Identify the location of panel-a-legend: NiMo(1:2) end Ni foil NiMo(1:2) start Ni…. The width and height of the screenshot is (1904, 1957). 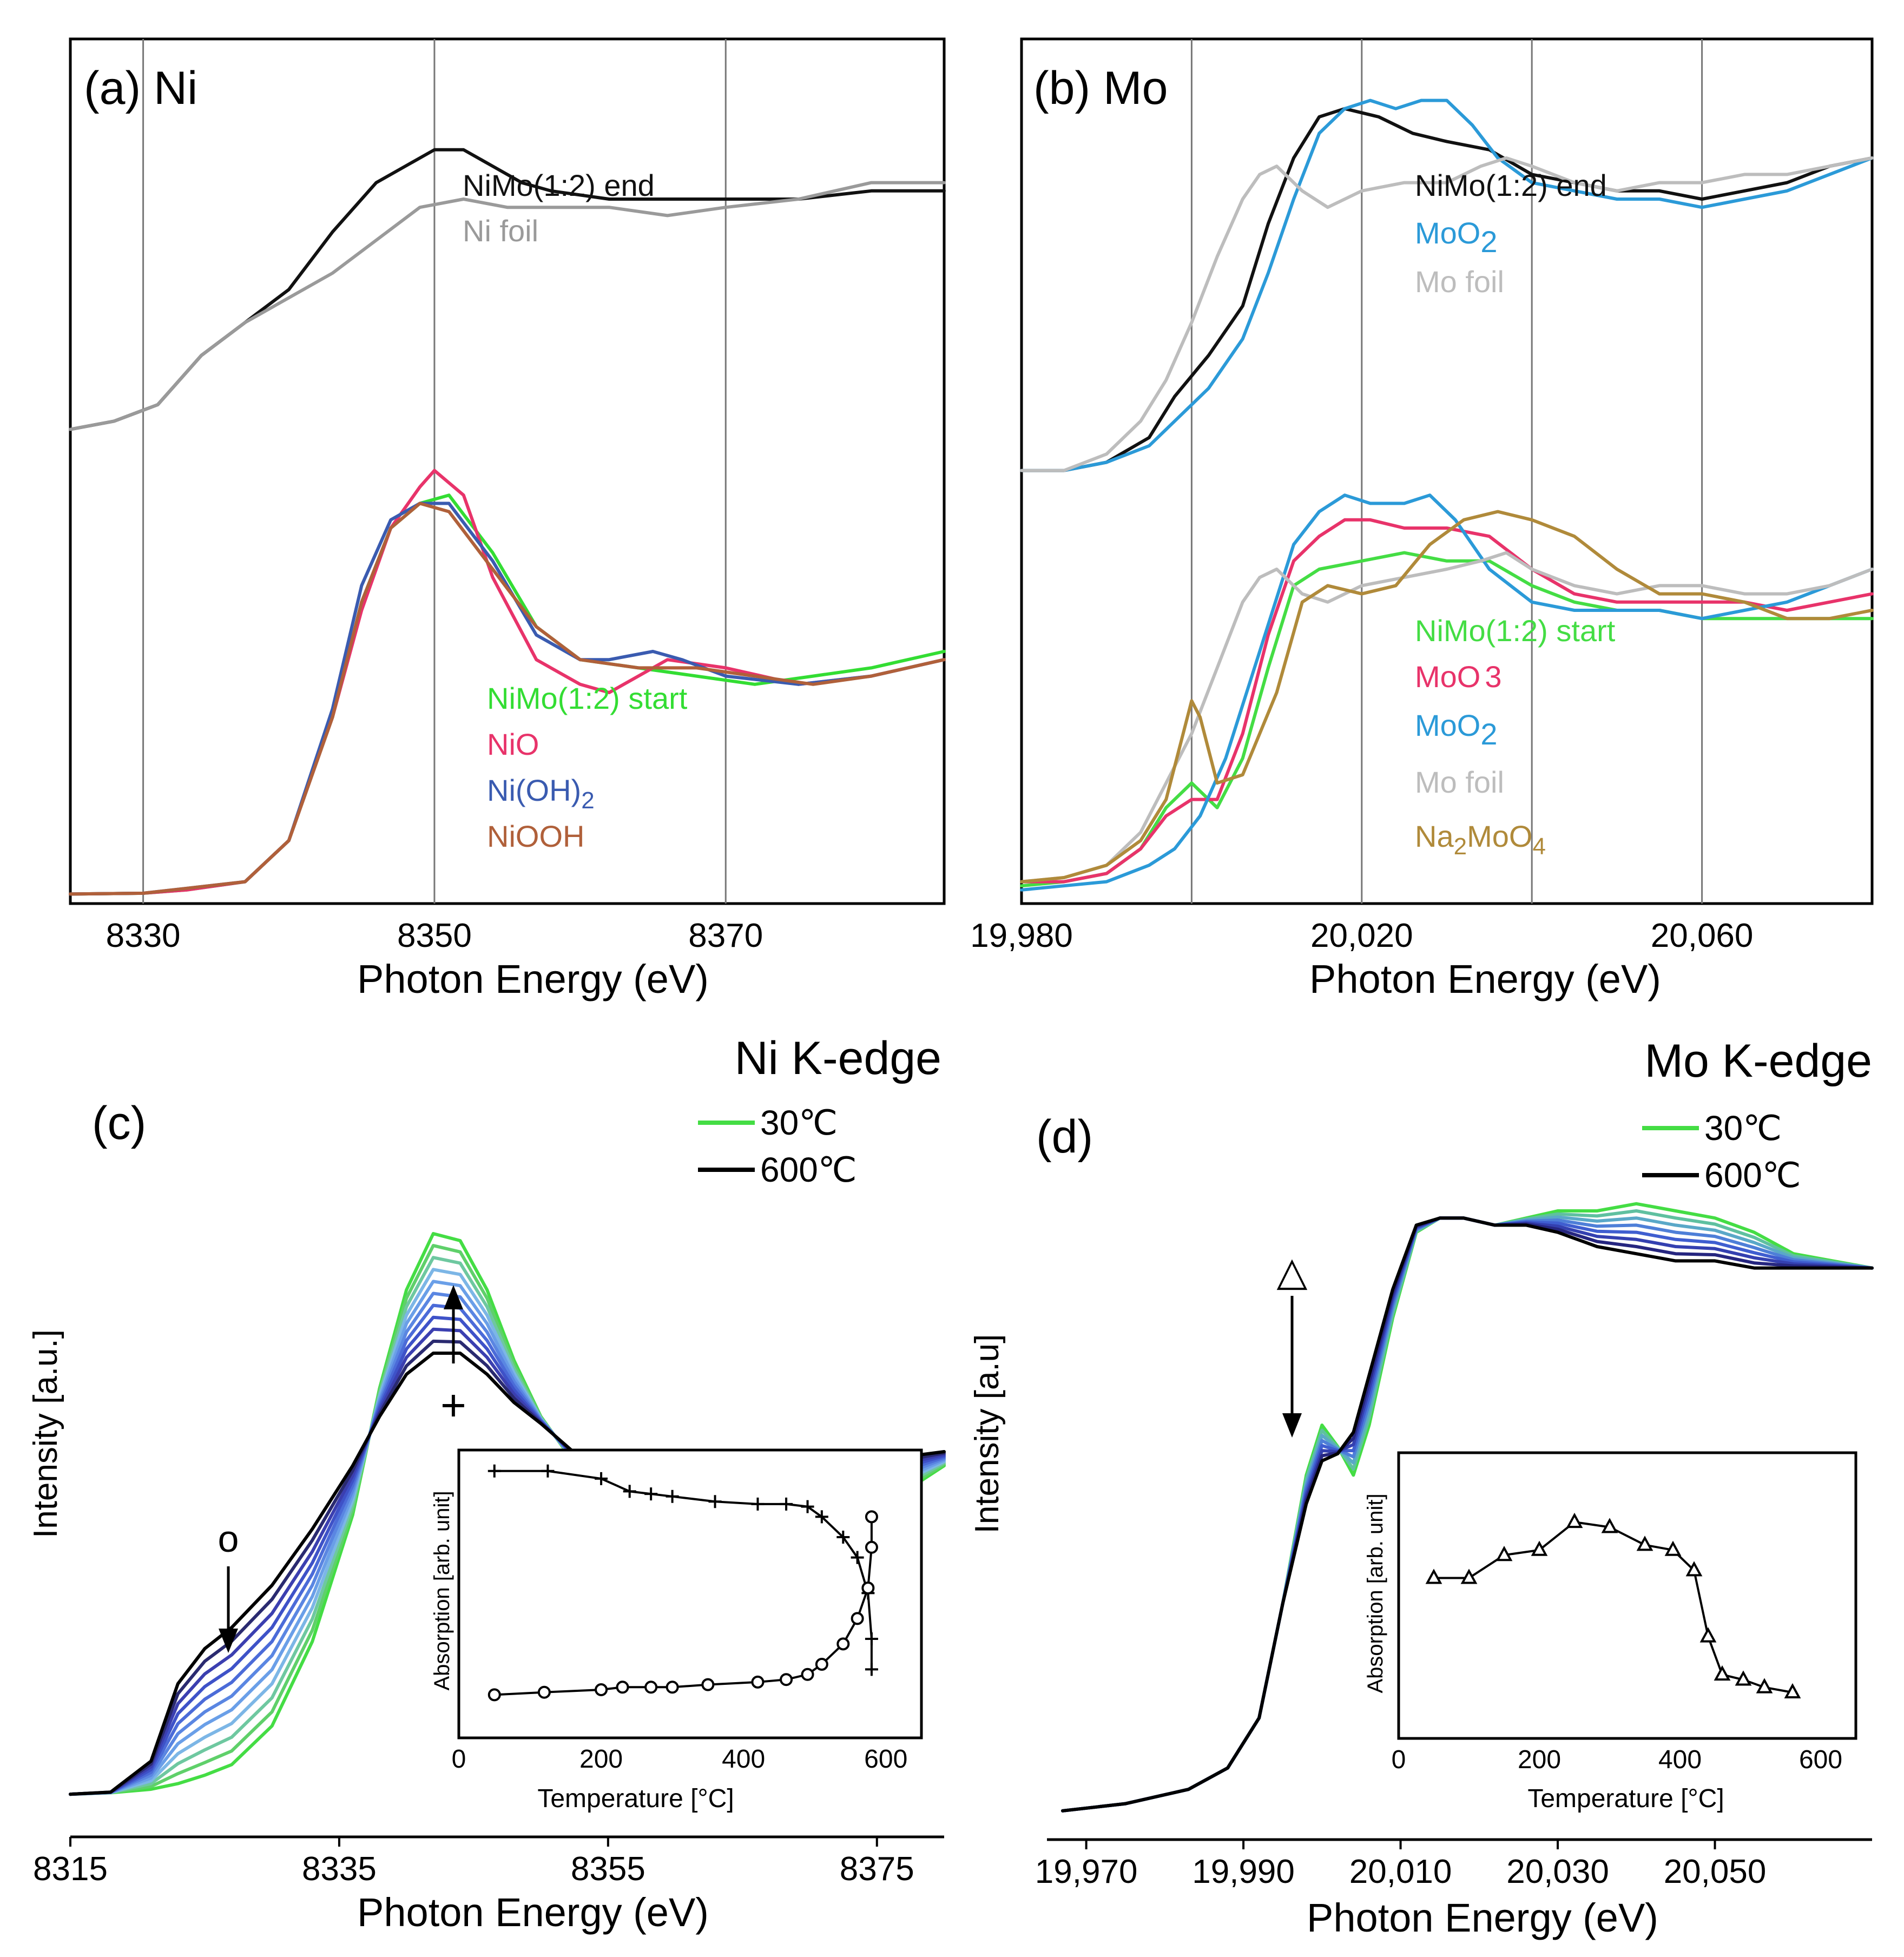
(575, 511).